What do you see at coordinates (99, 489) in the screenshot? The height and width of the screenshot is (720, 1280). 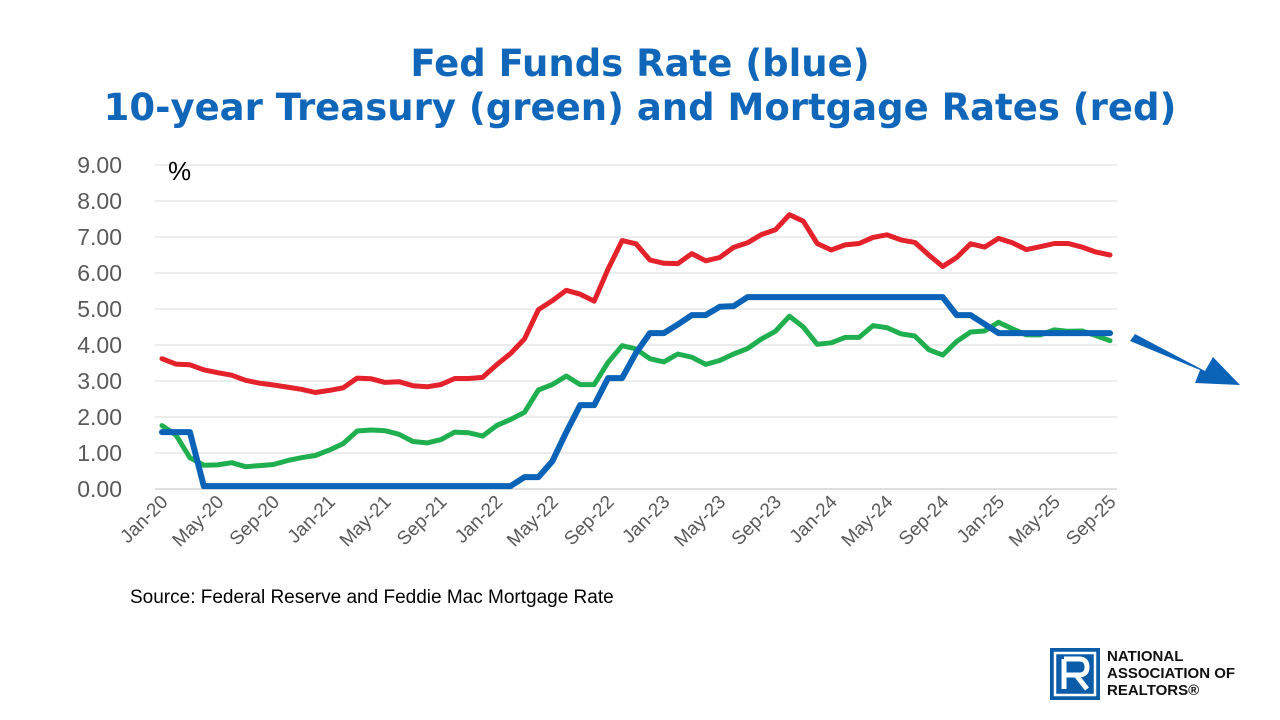 I see `y-tick-label: 0.00` at bounding box center [99, 489].